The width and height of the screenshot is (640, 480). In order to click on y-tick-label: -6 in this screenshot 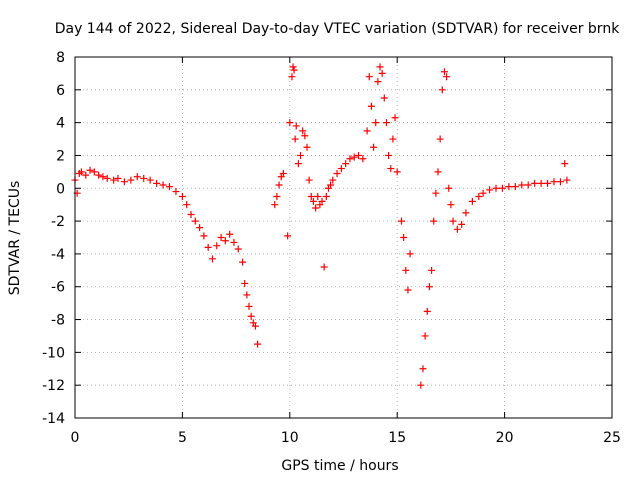, I will do `click(58, 288)`.